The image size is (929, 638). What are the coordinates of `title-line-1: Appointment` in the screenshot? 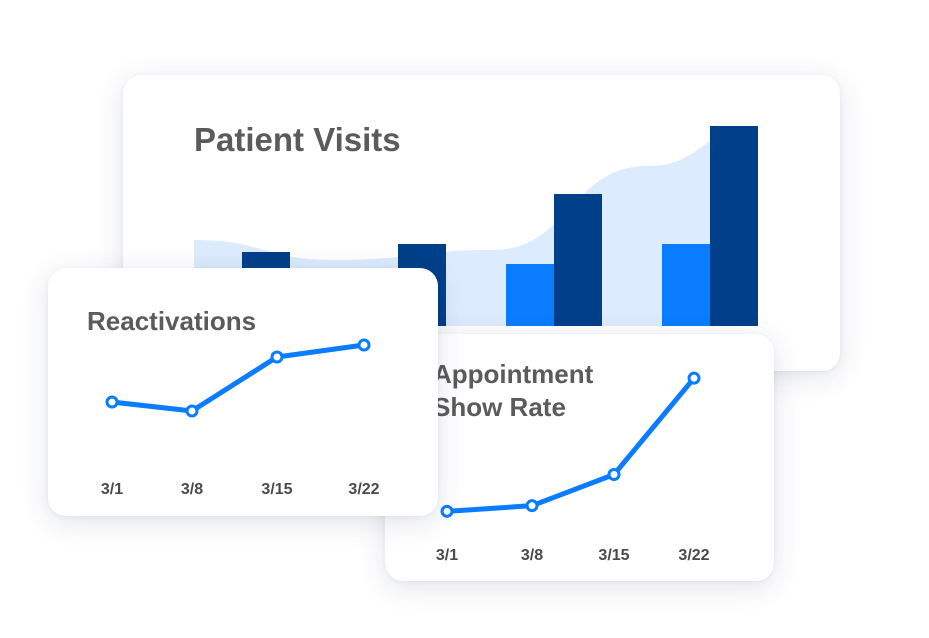 It's located at (513, 374).